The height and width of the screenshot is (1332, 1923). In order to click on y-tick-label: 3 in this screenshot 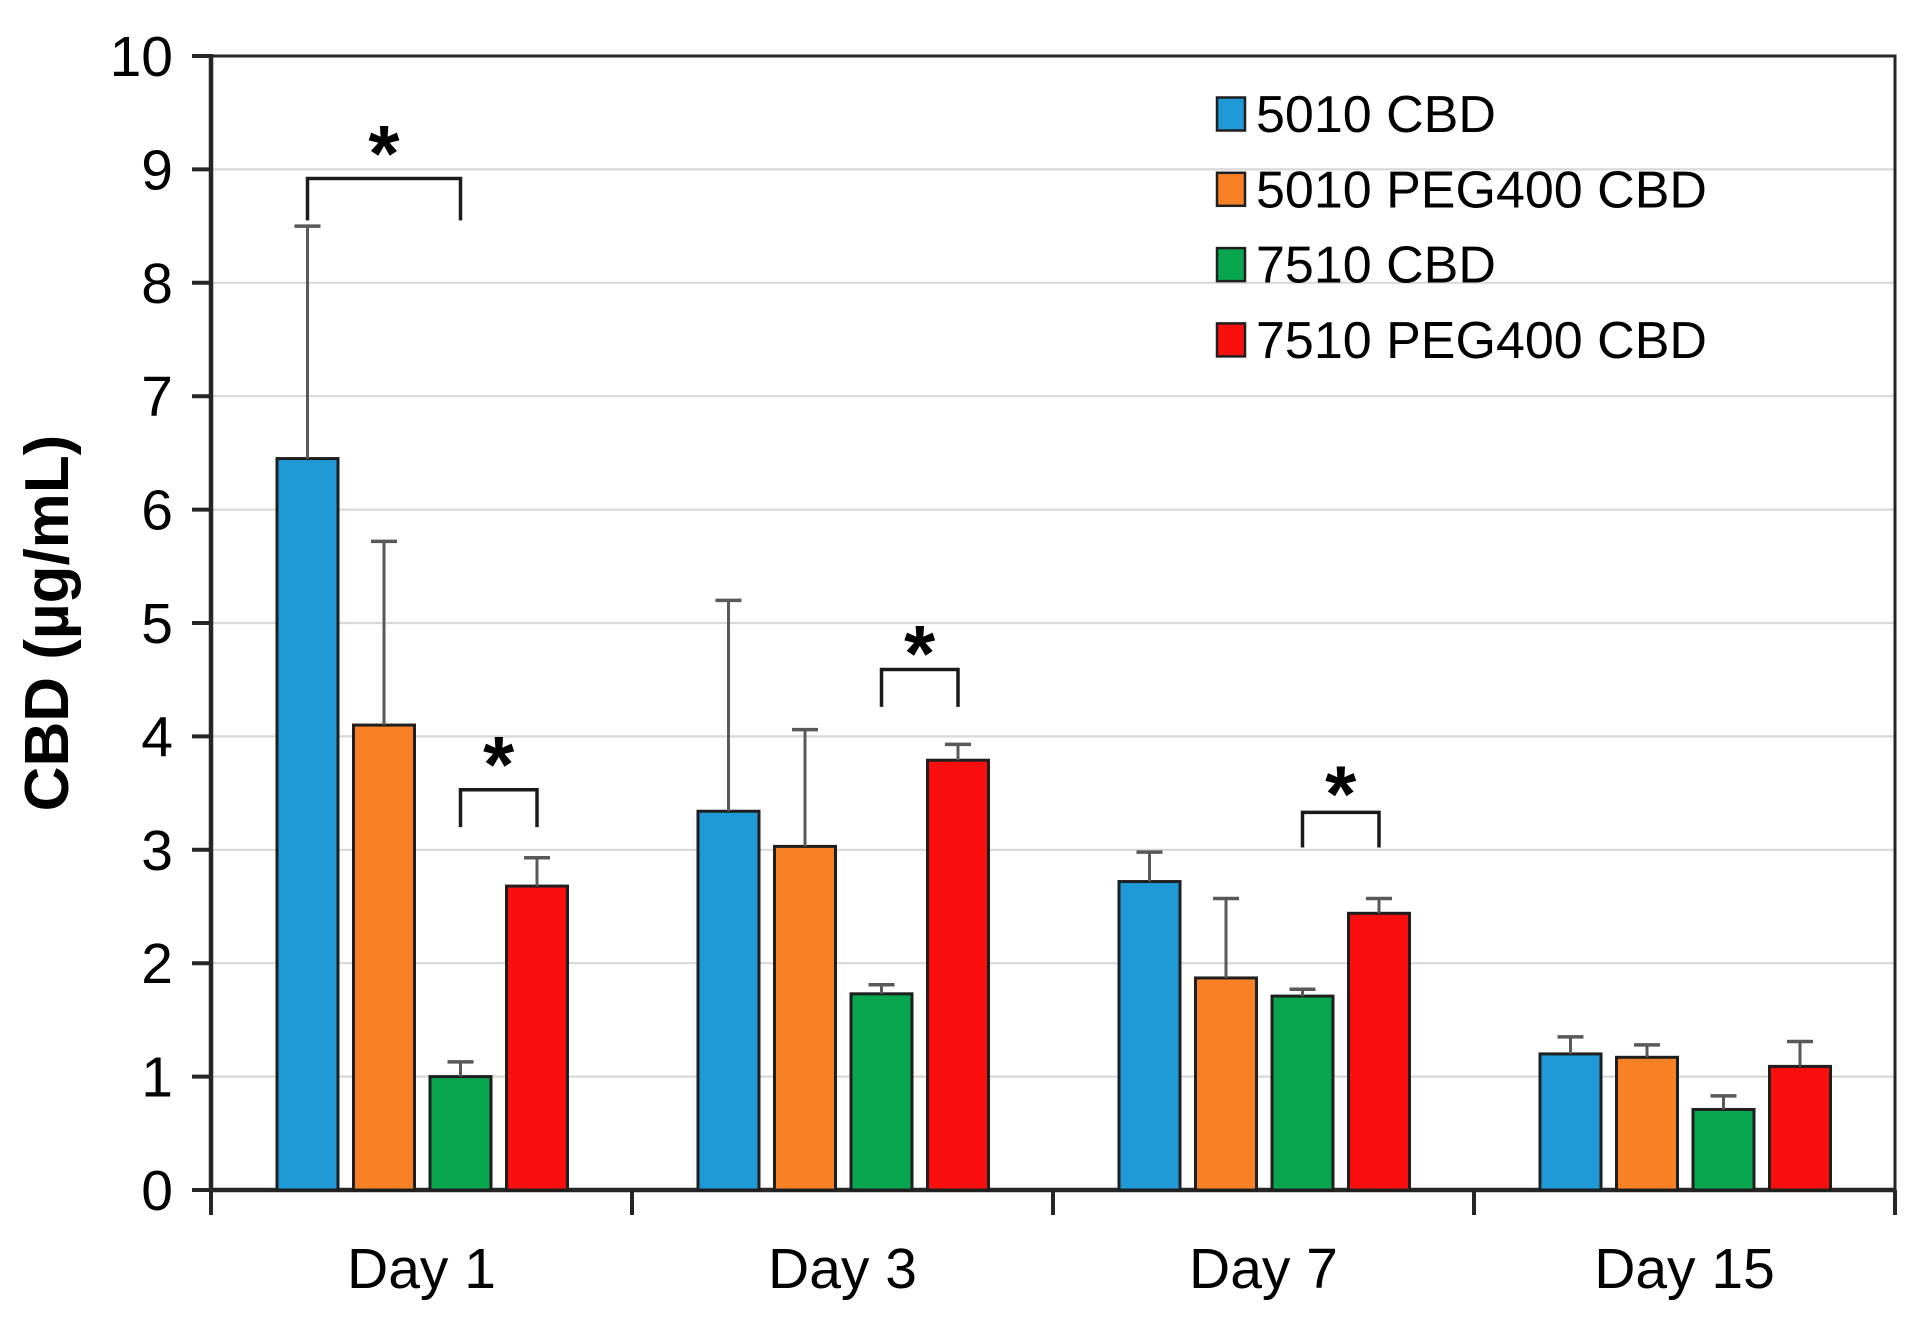, I will do `click(157, 851)`.